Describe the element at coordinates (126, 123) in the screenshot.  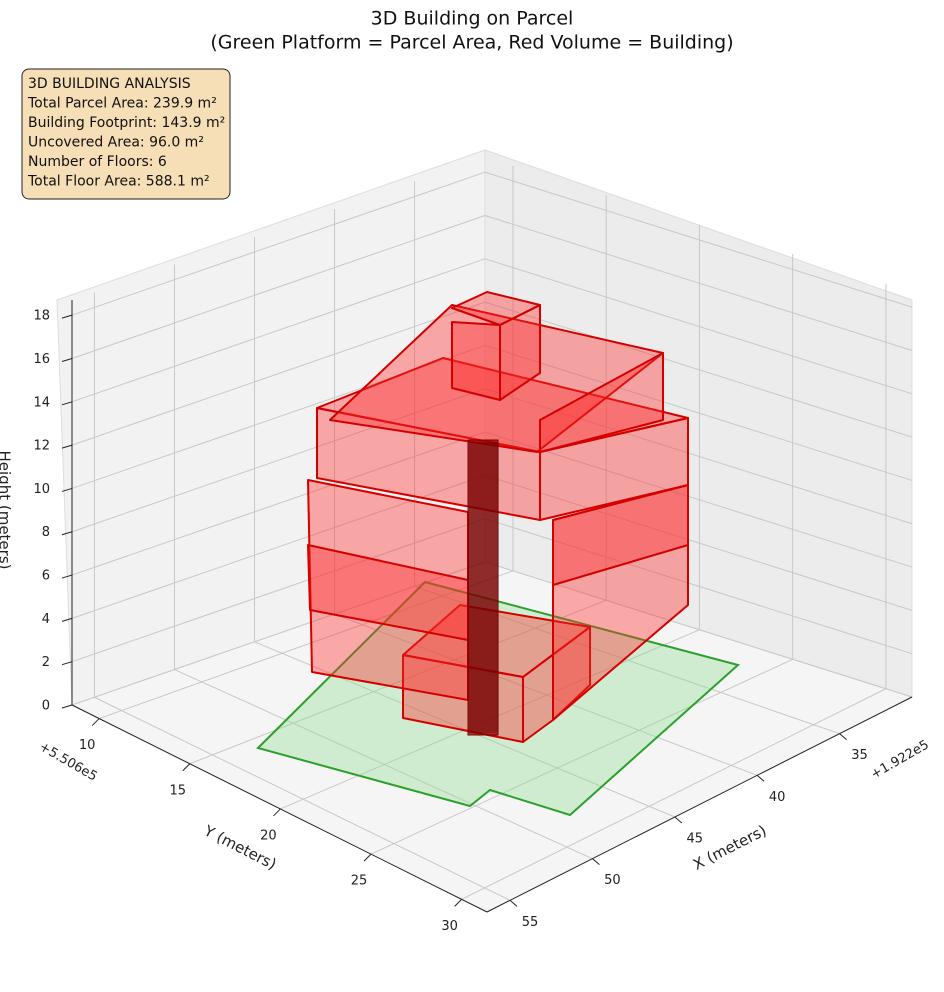
I see `annotation-line: Building Footprint: 143.9 m²` at that location.